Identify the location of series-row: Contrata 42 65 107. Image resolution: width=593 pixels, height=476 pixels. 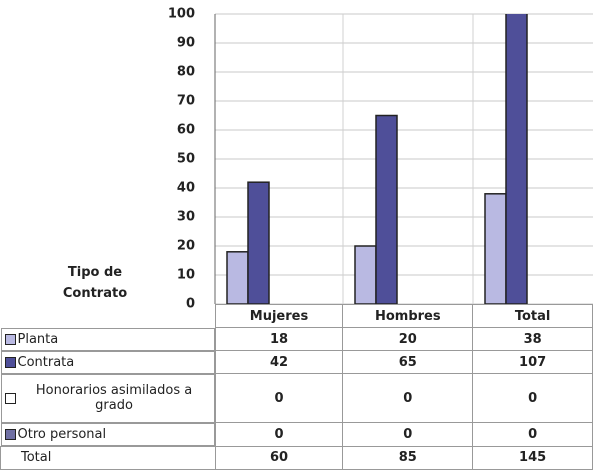
(296, 362).